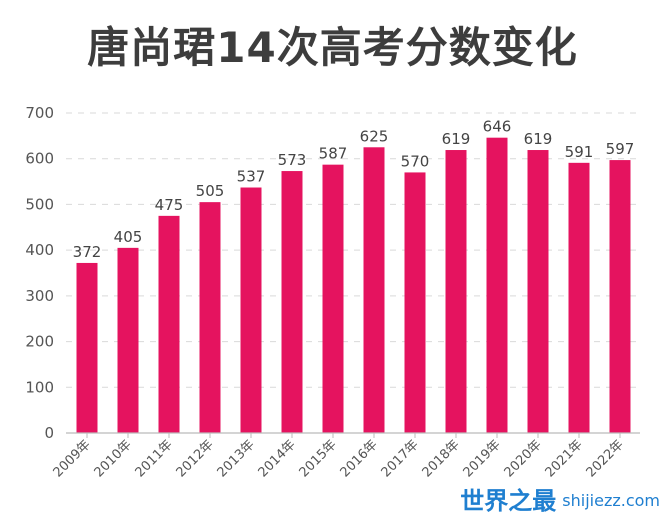  Describe the element at coordinates (39, 342) in the screenshot. I see `y-tick-label: 200` at that location.